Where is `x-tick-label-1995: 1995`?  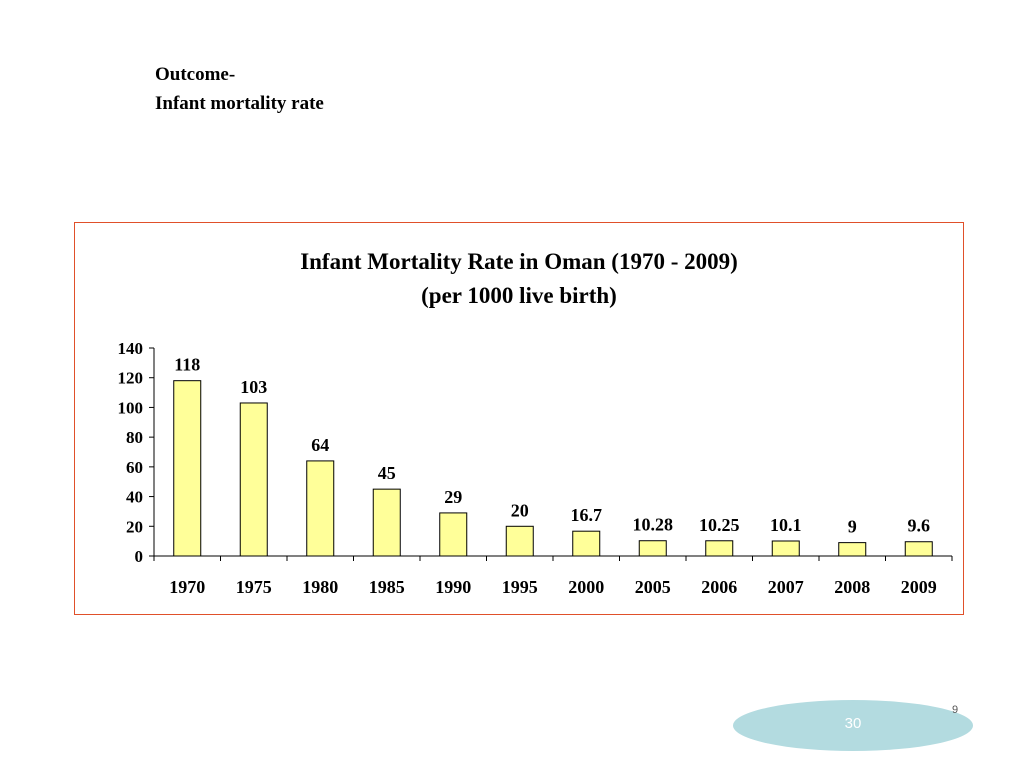 x-tick-label-1995: 1995 is located at coordinates (520, 587).